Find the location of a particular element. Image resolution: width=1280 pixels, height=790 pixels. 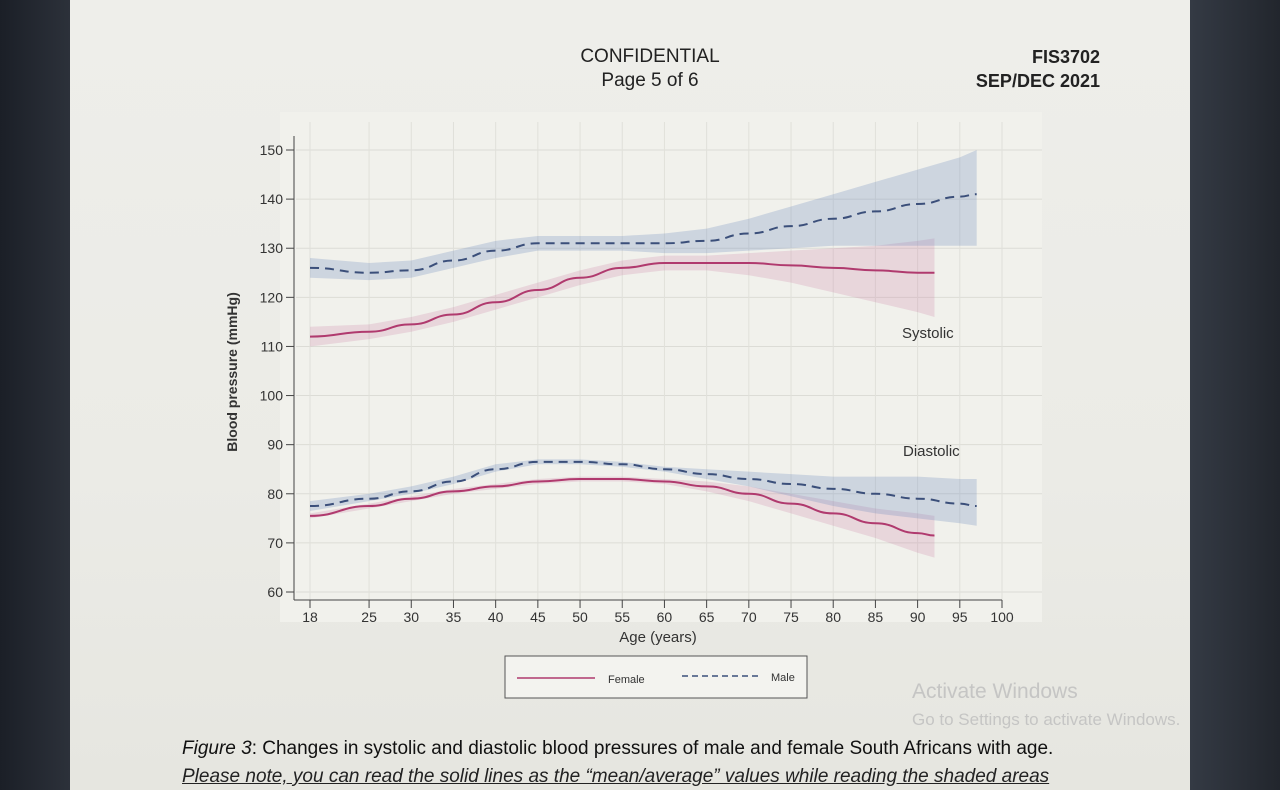

x-tick-label: 60 is located at coordinates (665, 617).